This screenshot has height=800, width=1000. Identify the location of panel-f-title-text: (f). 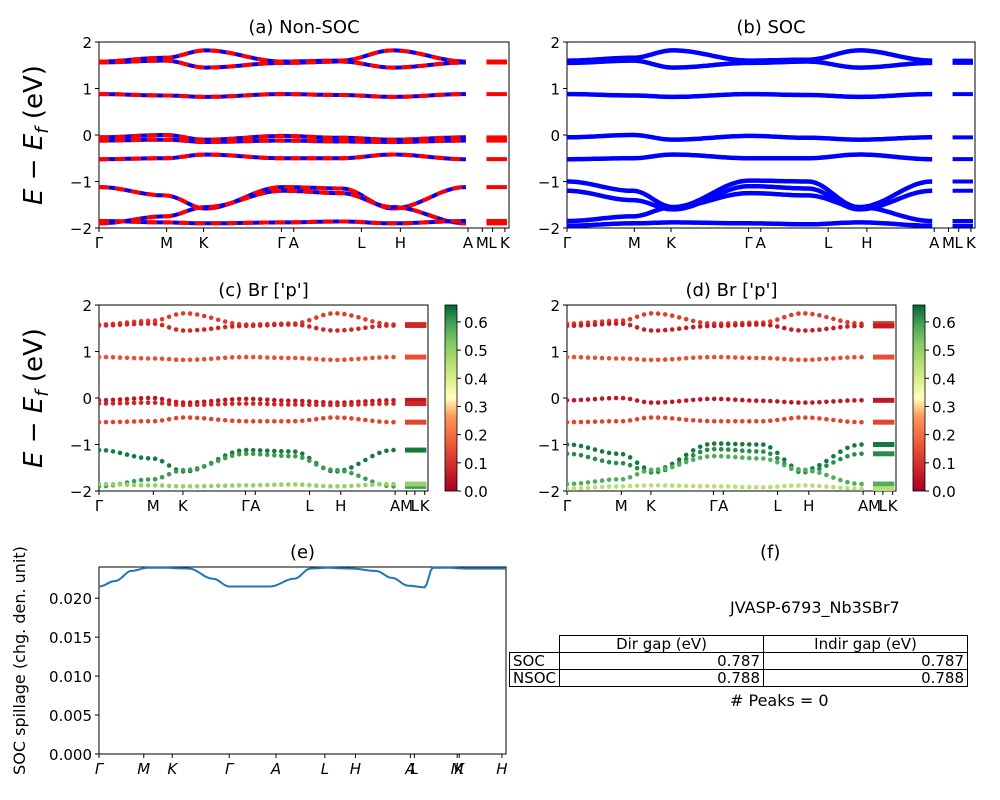
(770, 552).